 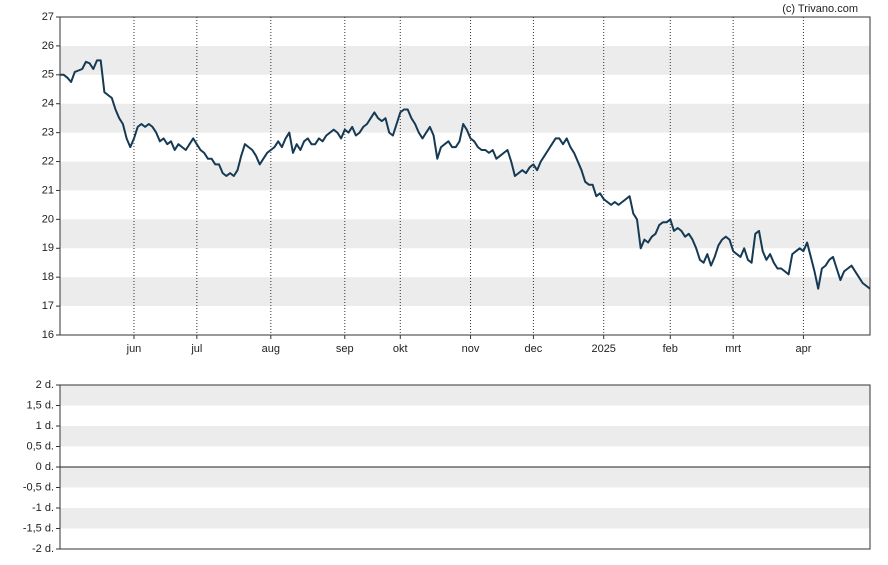 What do you see at coordinates (48, 190) in the screenshot?
I see `y-tick-label: 21` at bounding box center [48, 190].